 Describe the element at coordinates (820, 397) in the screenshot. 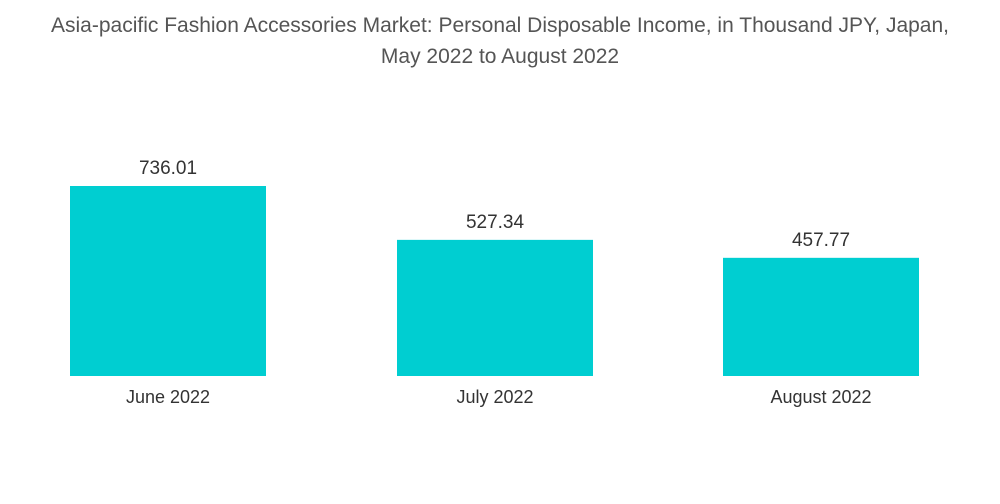

I see `x-tick-label-2: August 2022` at that location.